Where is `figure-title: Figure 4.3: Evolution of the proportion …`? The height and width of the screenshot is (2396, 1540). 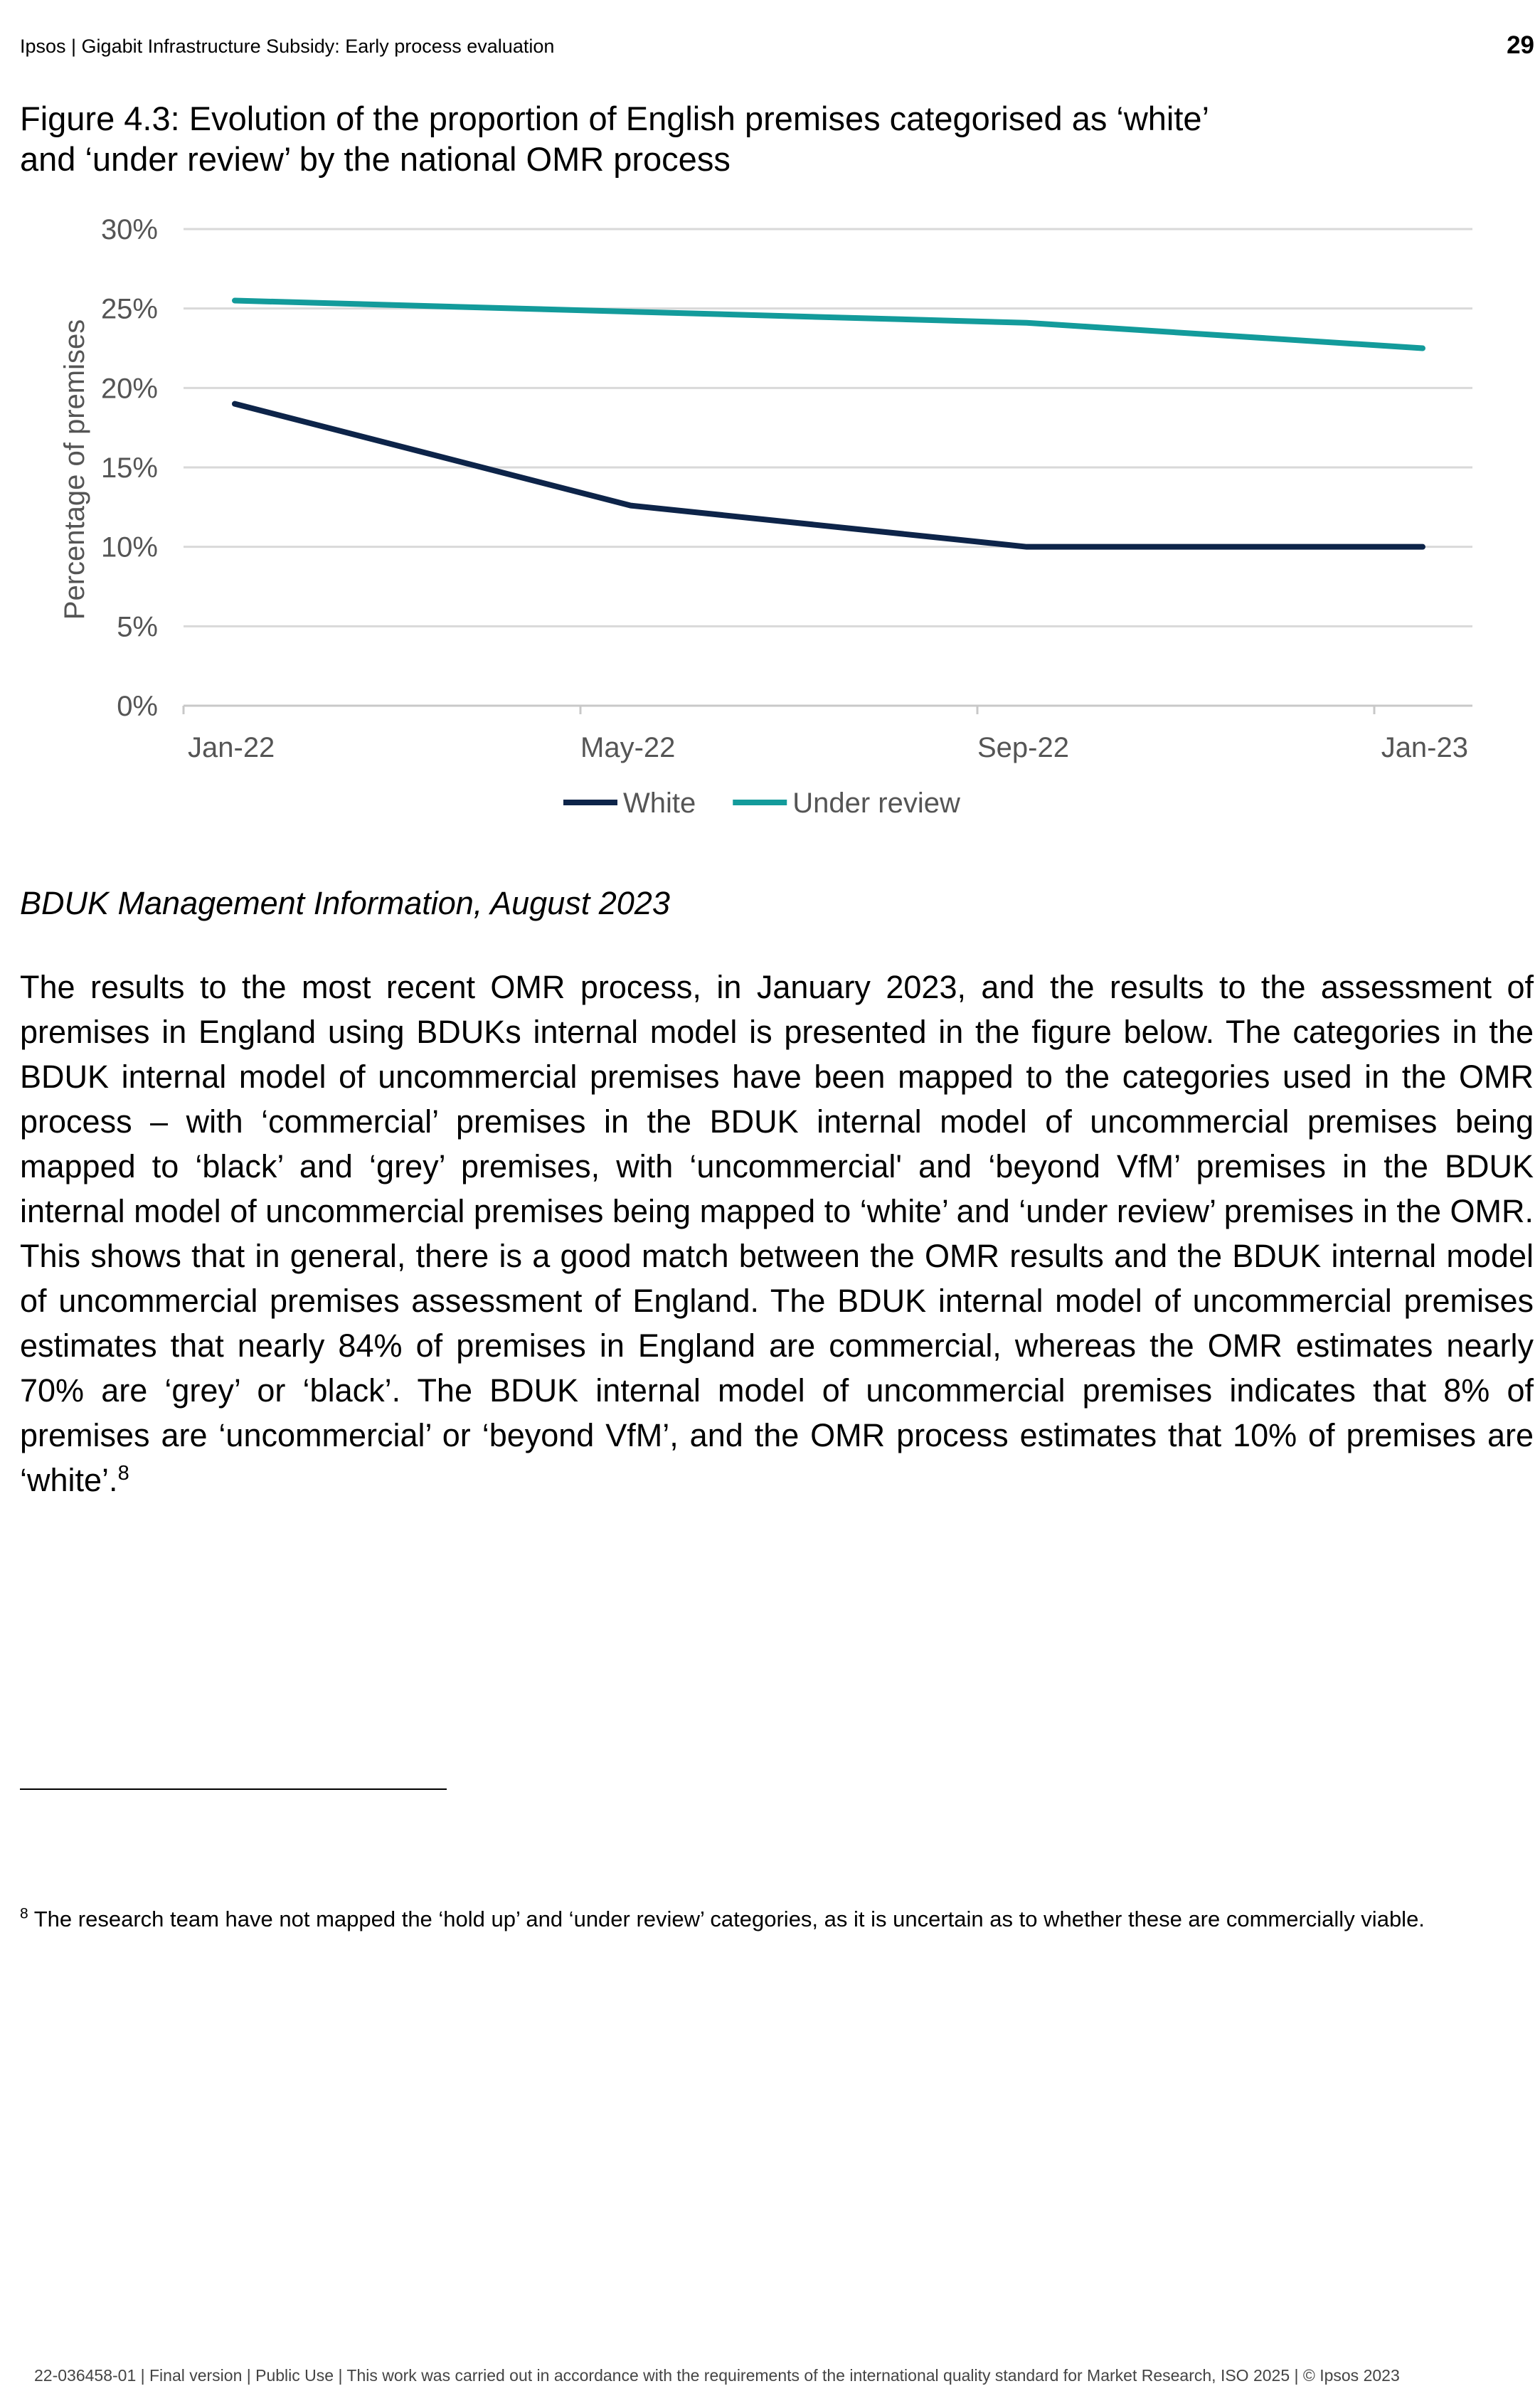
figure-title: Figure 4.3: Evolution of the proportion … is located at coordinates (614, 139).